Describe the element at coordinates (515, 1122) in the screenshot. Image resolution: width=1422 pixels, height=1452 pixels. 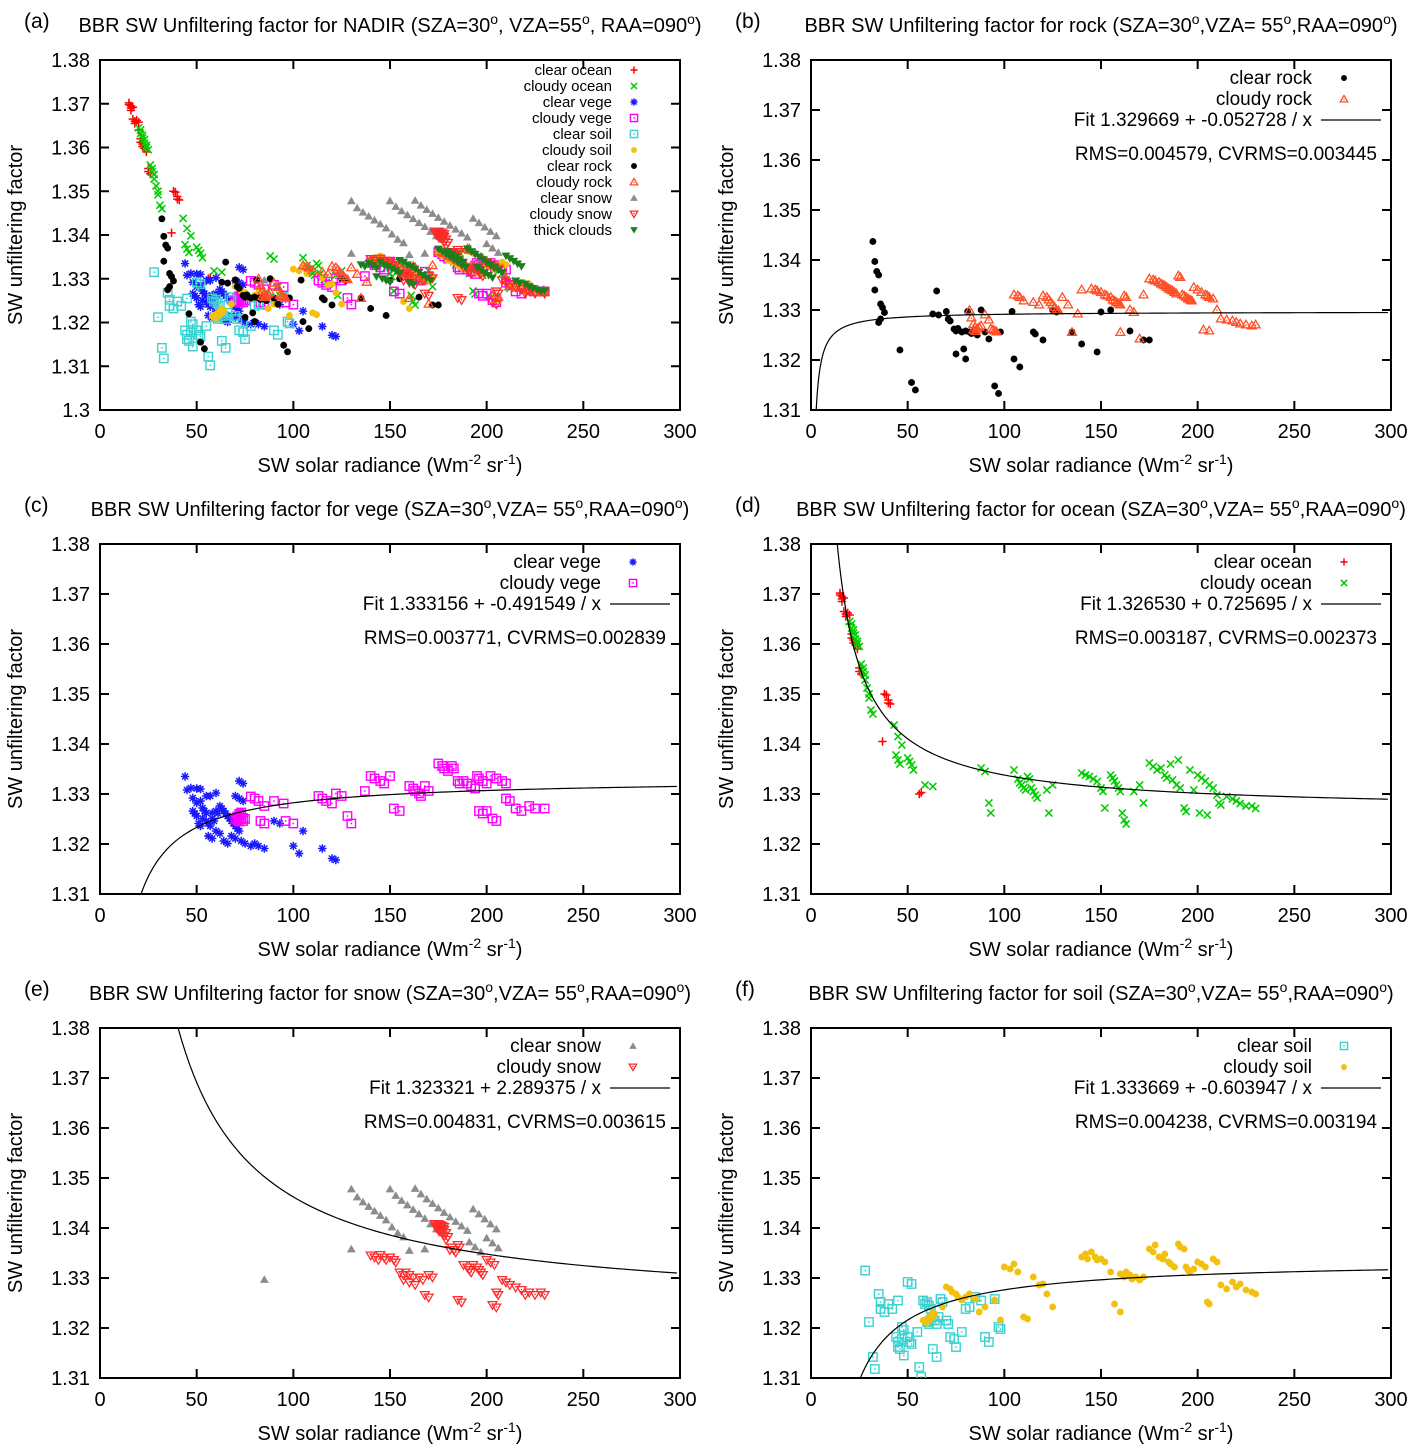
I see `legend-stats-label: RMS=0.004831, CVRMS=0.003615` at that location.